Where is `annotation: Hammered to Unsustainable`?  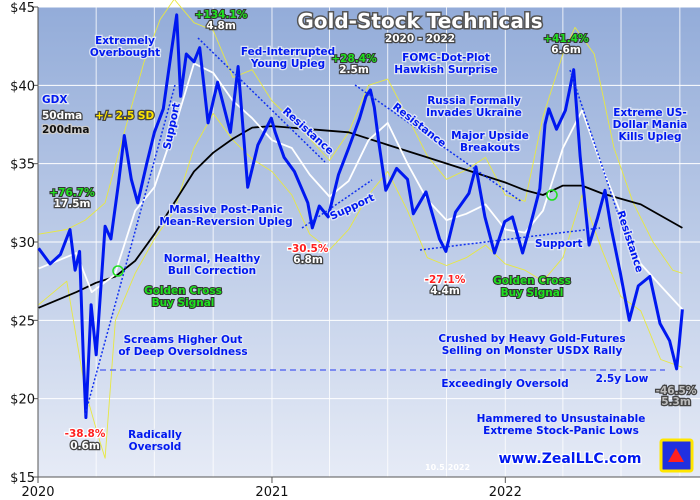 annotation: Hammered to Unsustainable is located at coordinates (561, 419).